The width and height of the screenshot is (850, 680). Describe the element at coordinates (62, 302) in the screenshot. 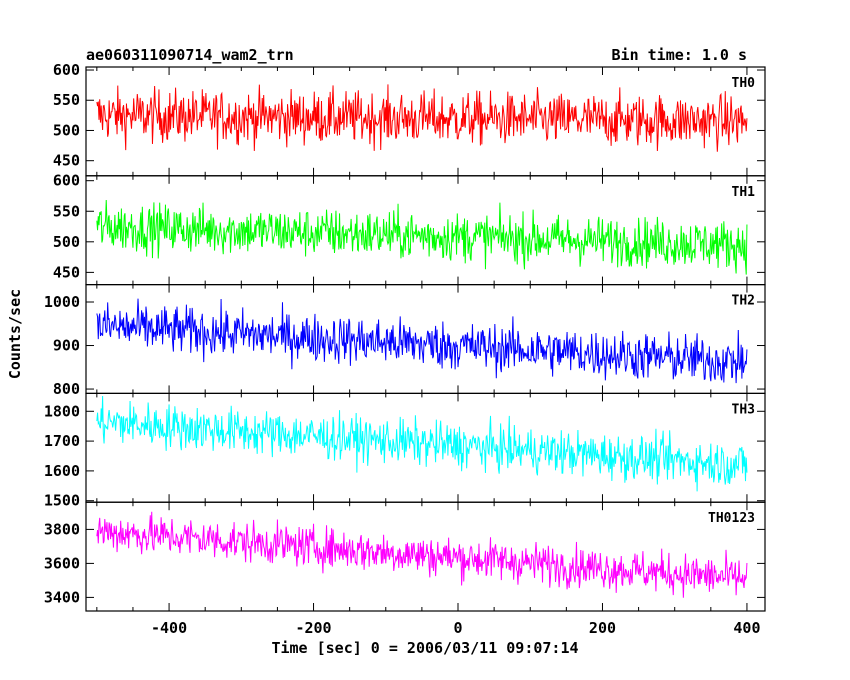

I see `y-tick-label: 1000` at that location.